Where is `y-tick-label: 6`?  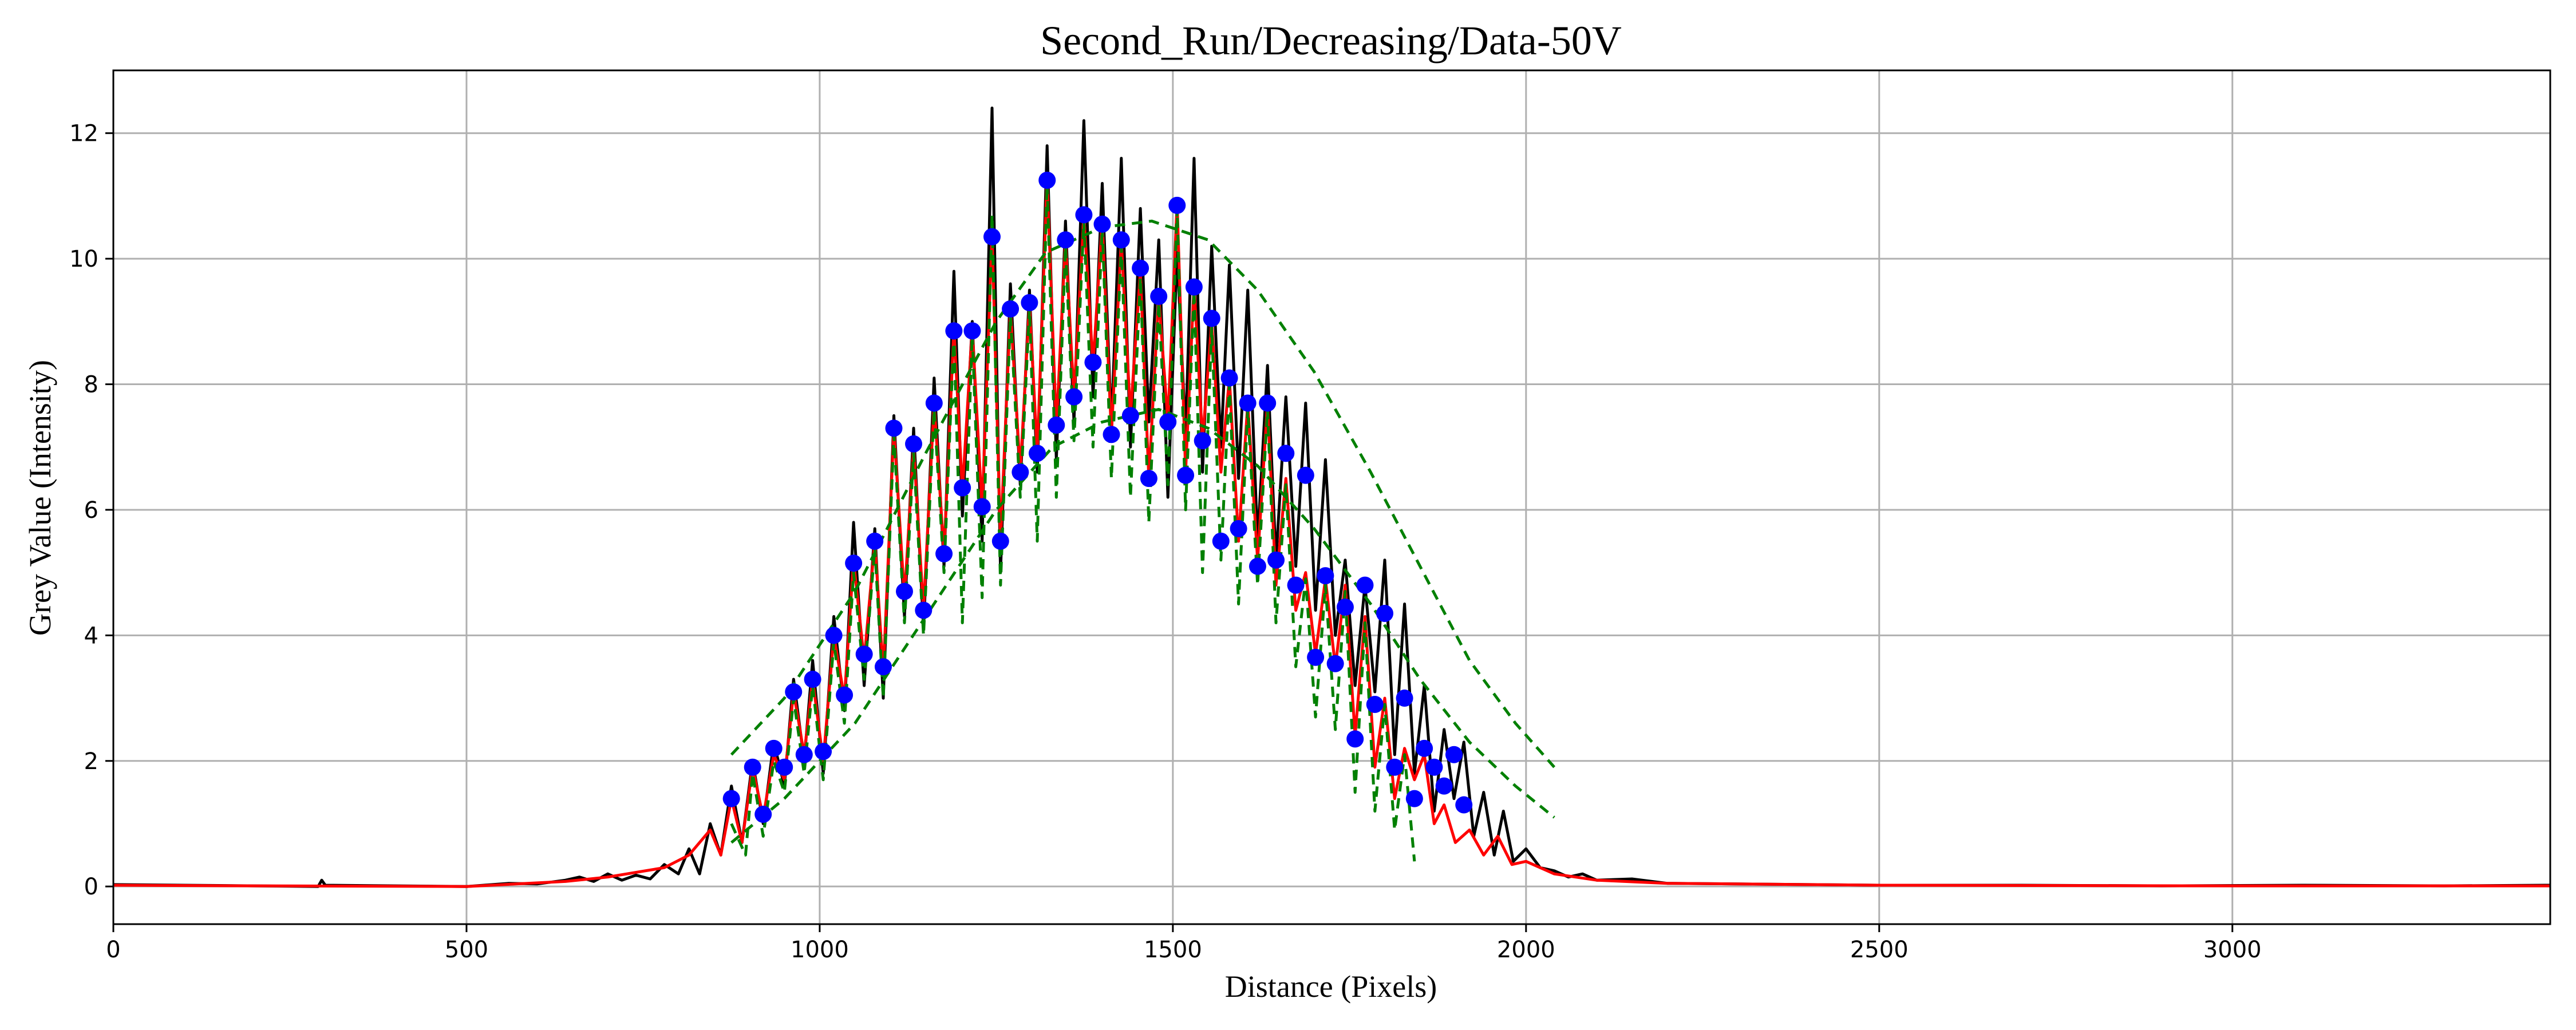 y-tick-label: 6 is located at coordinates (91, 510).